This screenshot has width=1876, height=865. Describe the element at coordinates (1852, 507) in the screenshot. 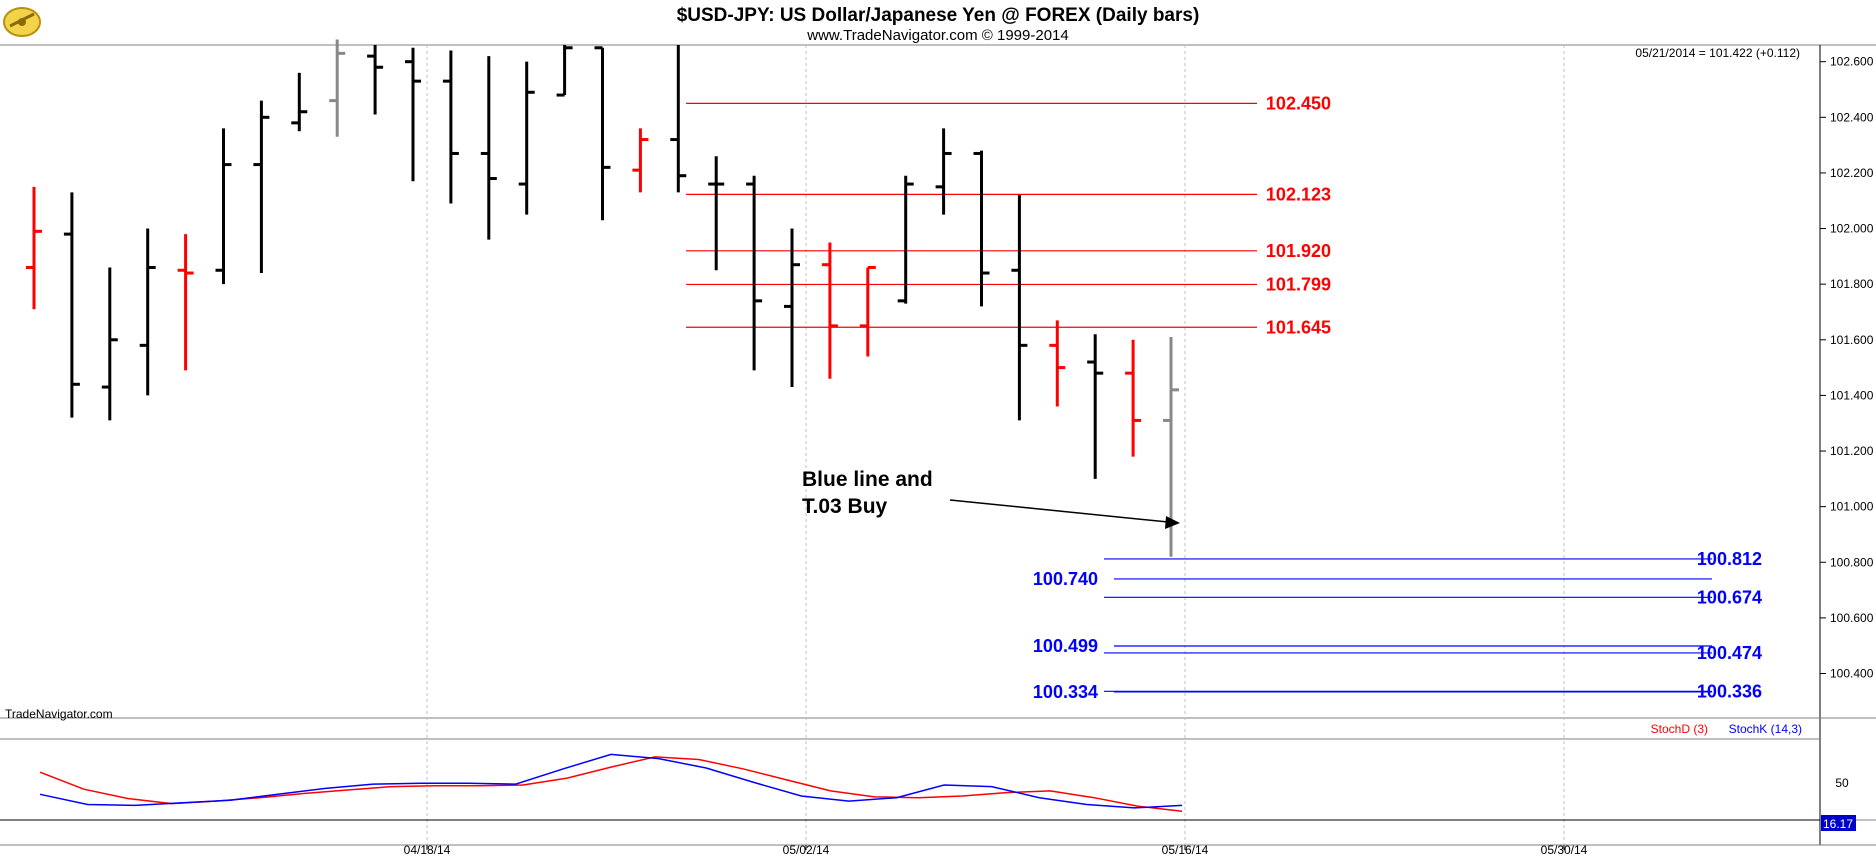

I see `price-tick-label: 101.000` at that location.